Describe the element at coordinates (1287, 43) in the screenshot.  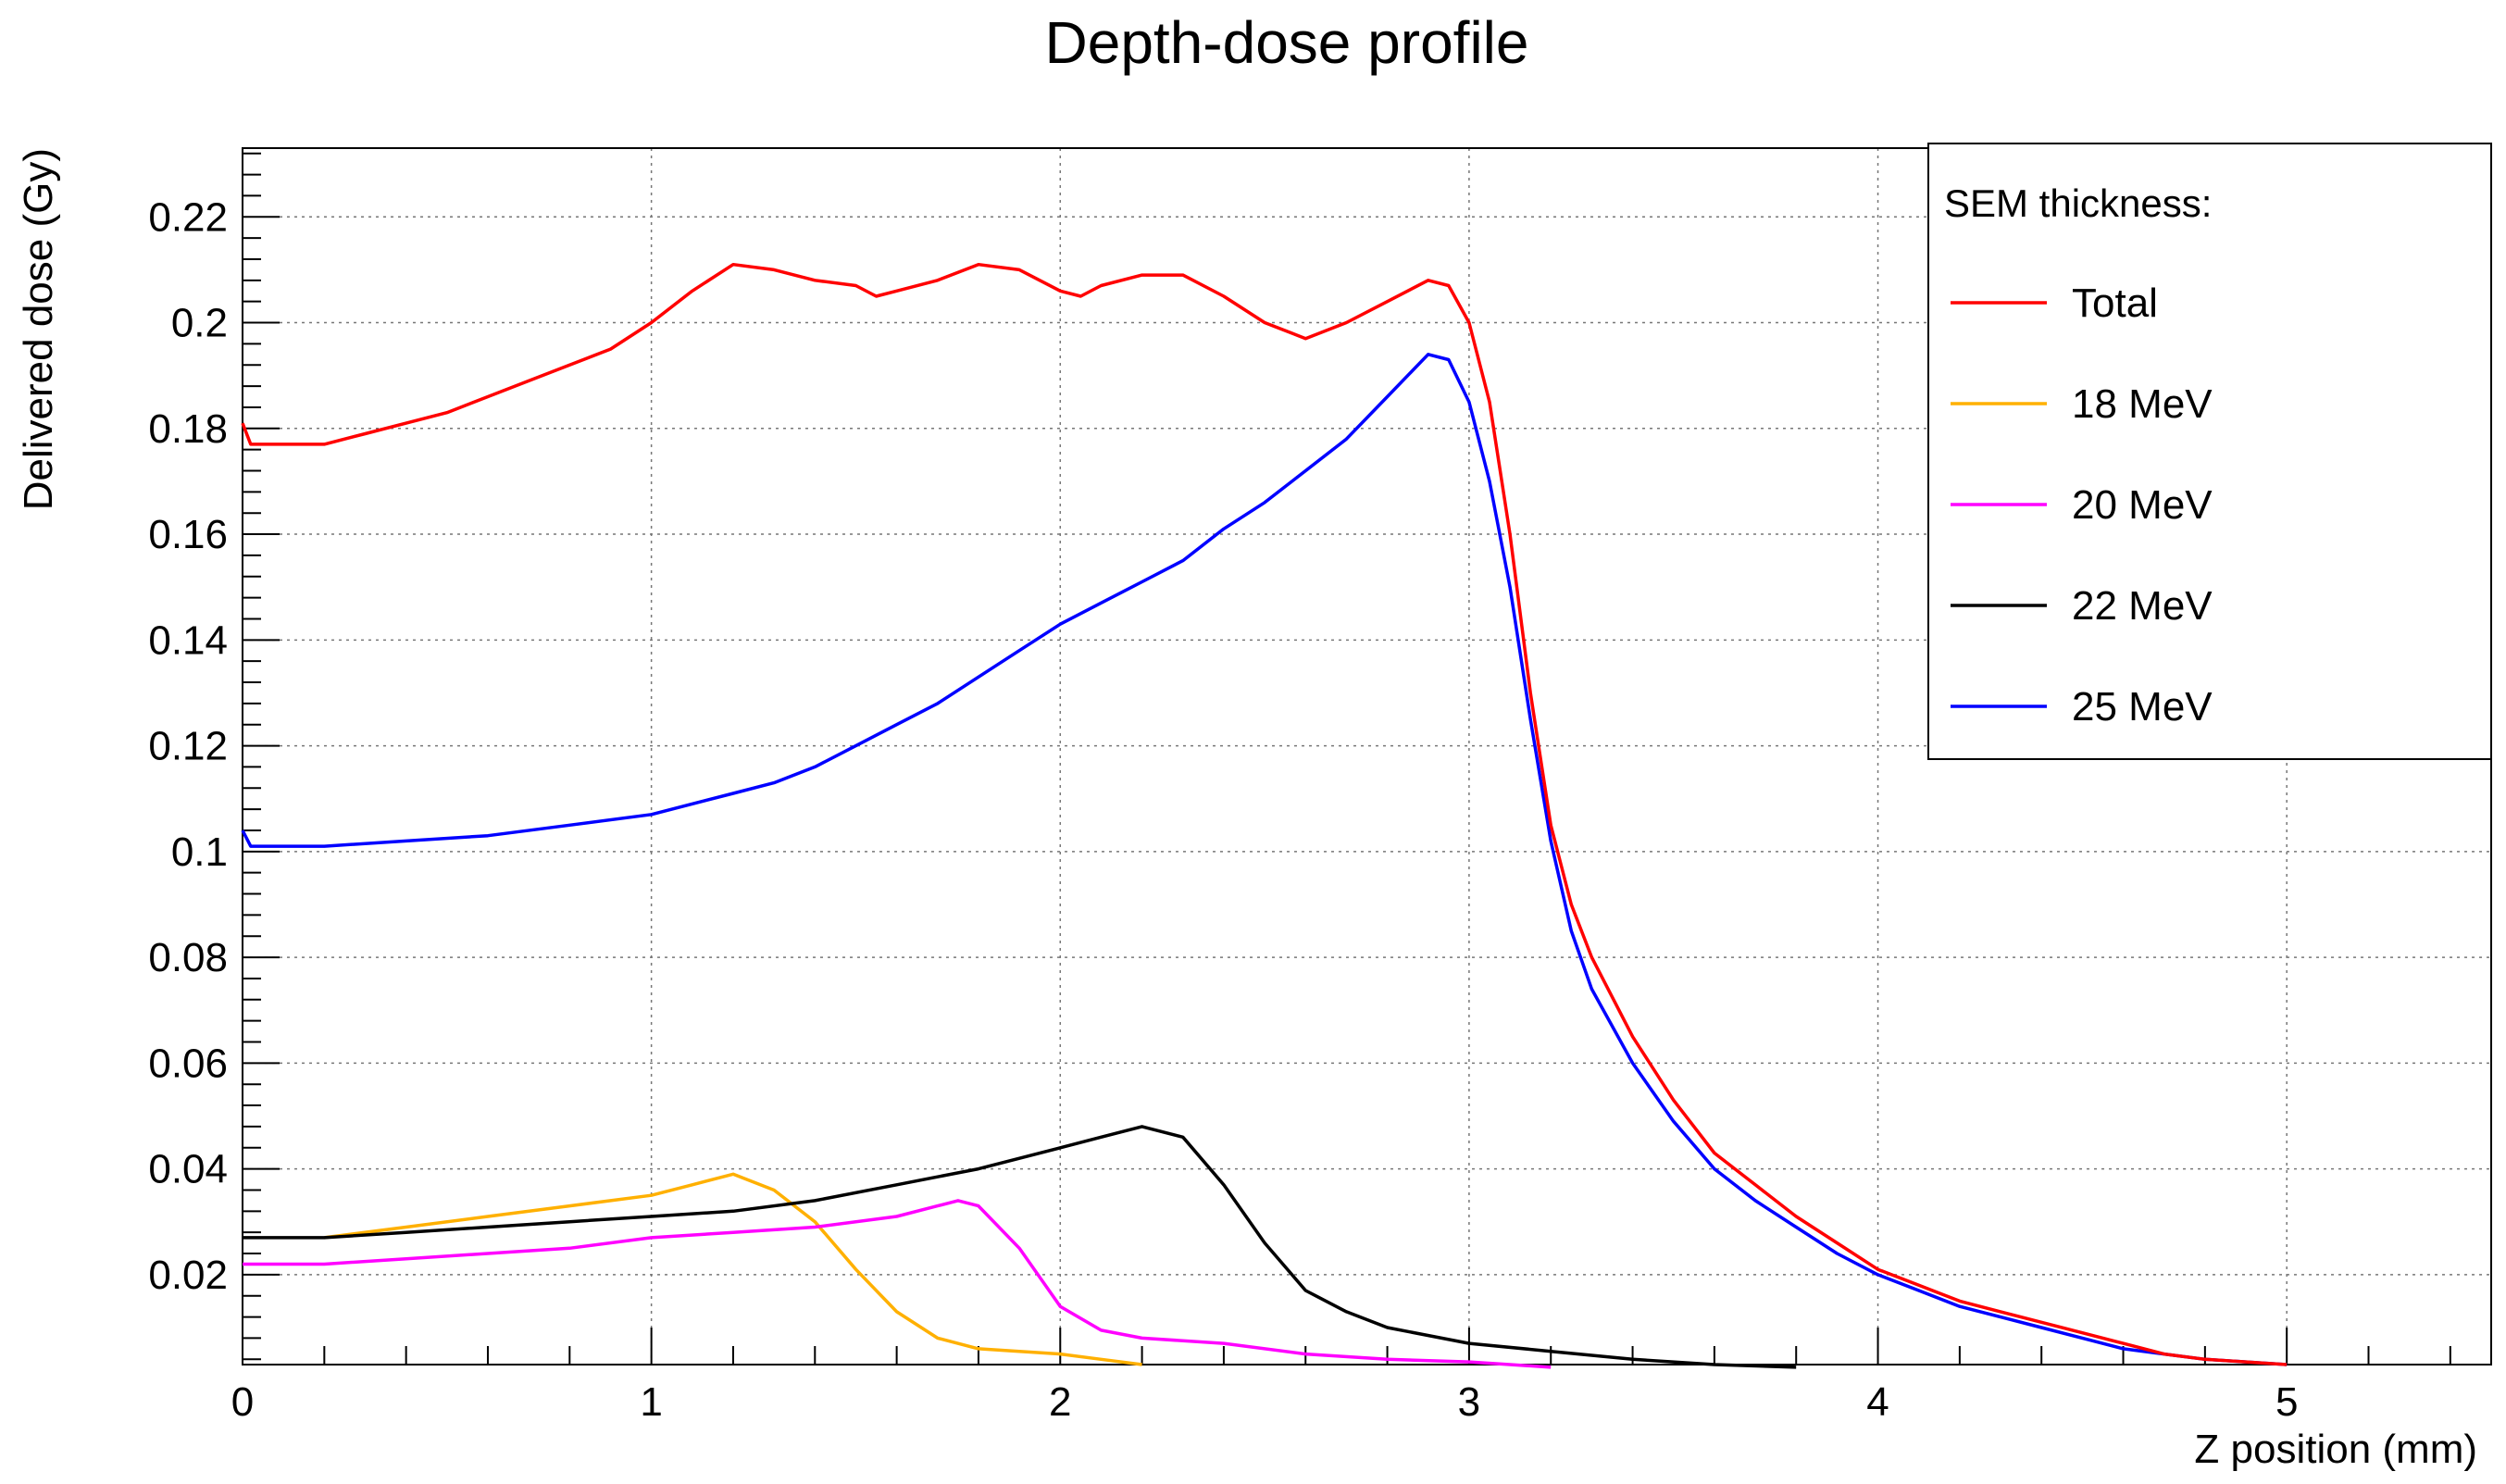
I see `chart-title: Depth-dose profile` at that location.